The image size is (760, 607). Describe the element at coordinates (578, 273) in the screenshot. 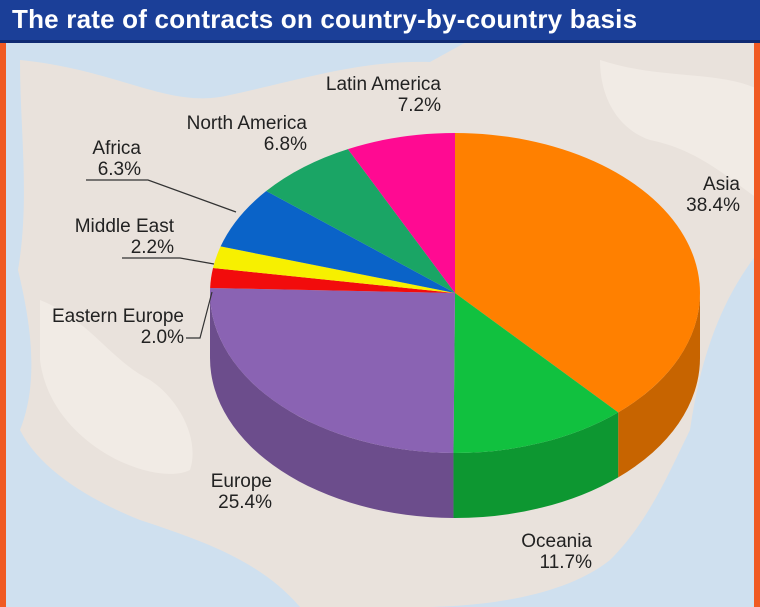

I see `pie-slice-asia` at that location.